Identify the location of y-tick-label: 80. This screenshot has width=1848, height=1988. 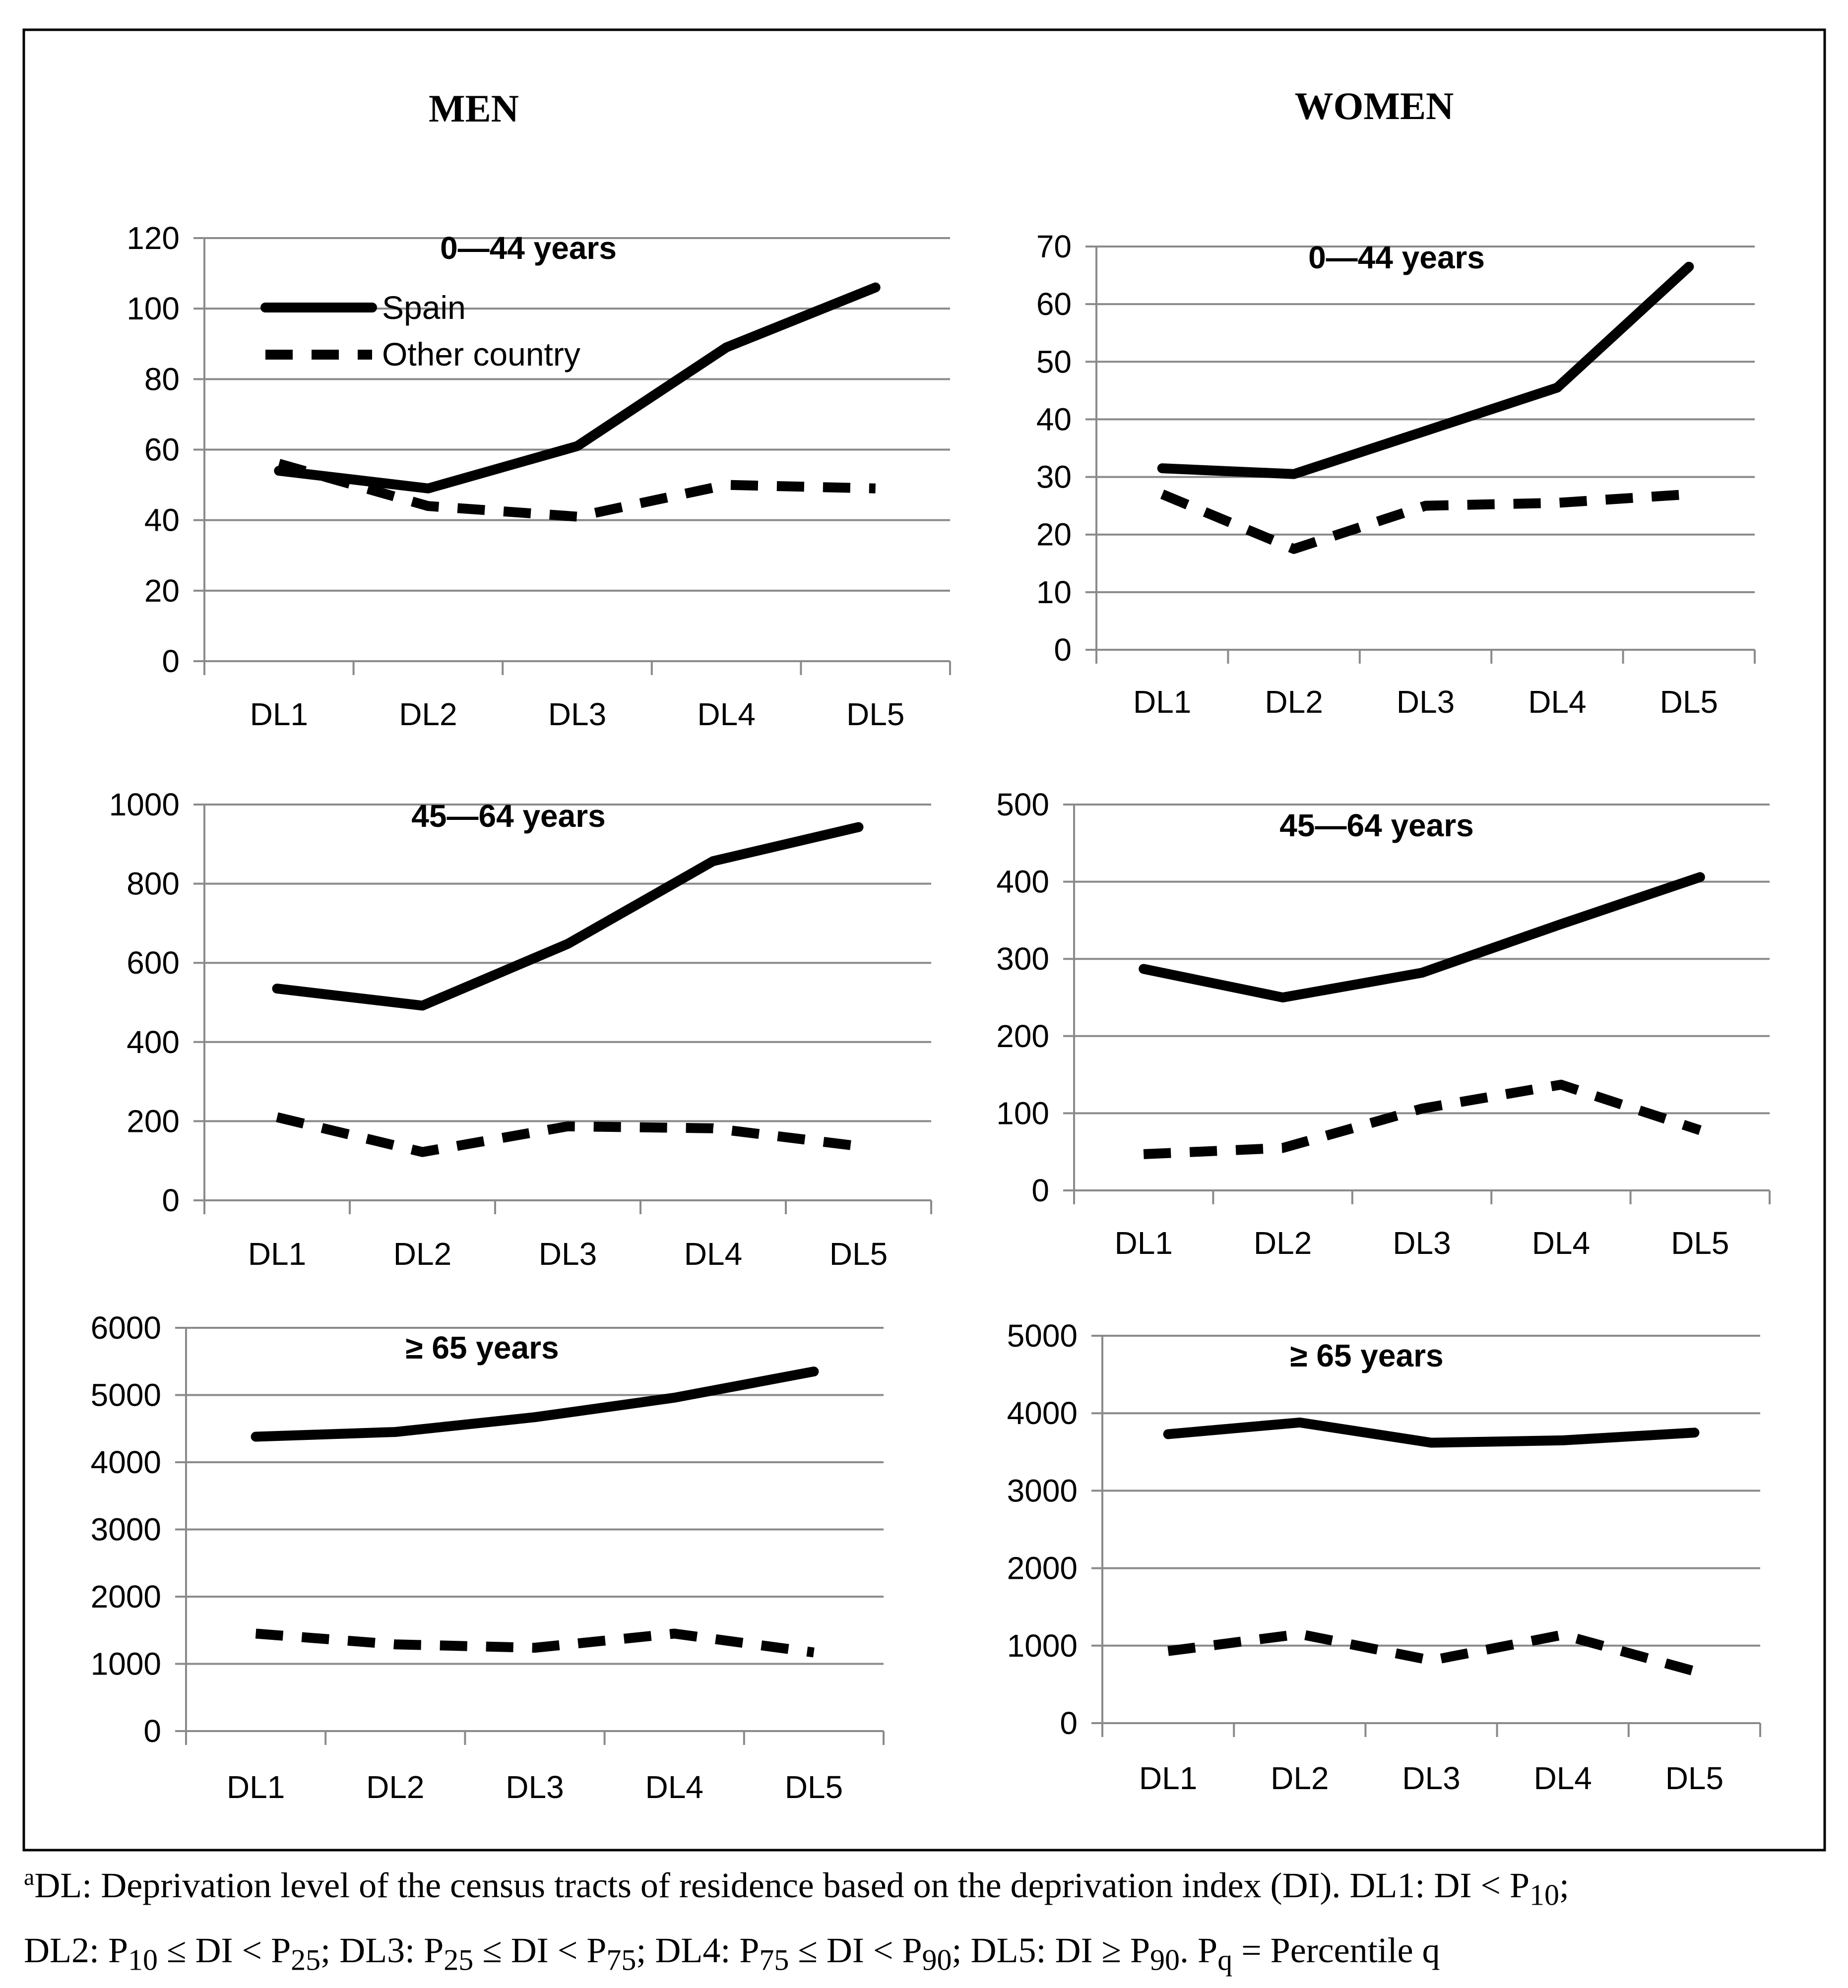
(162, 379).